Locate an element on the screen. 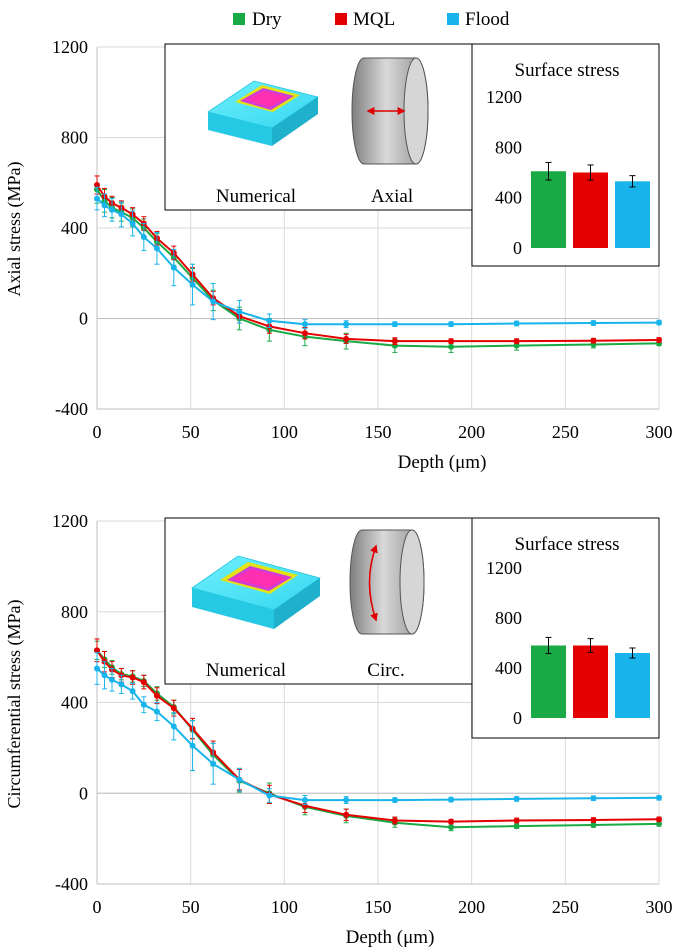  cylinder-icon is located at coordinates (387, 582).